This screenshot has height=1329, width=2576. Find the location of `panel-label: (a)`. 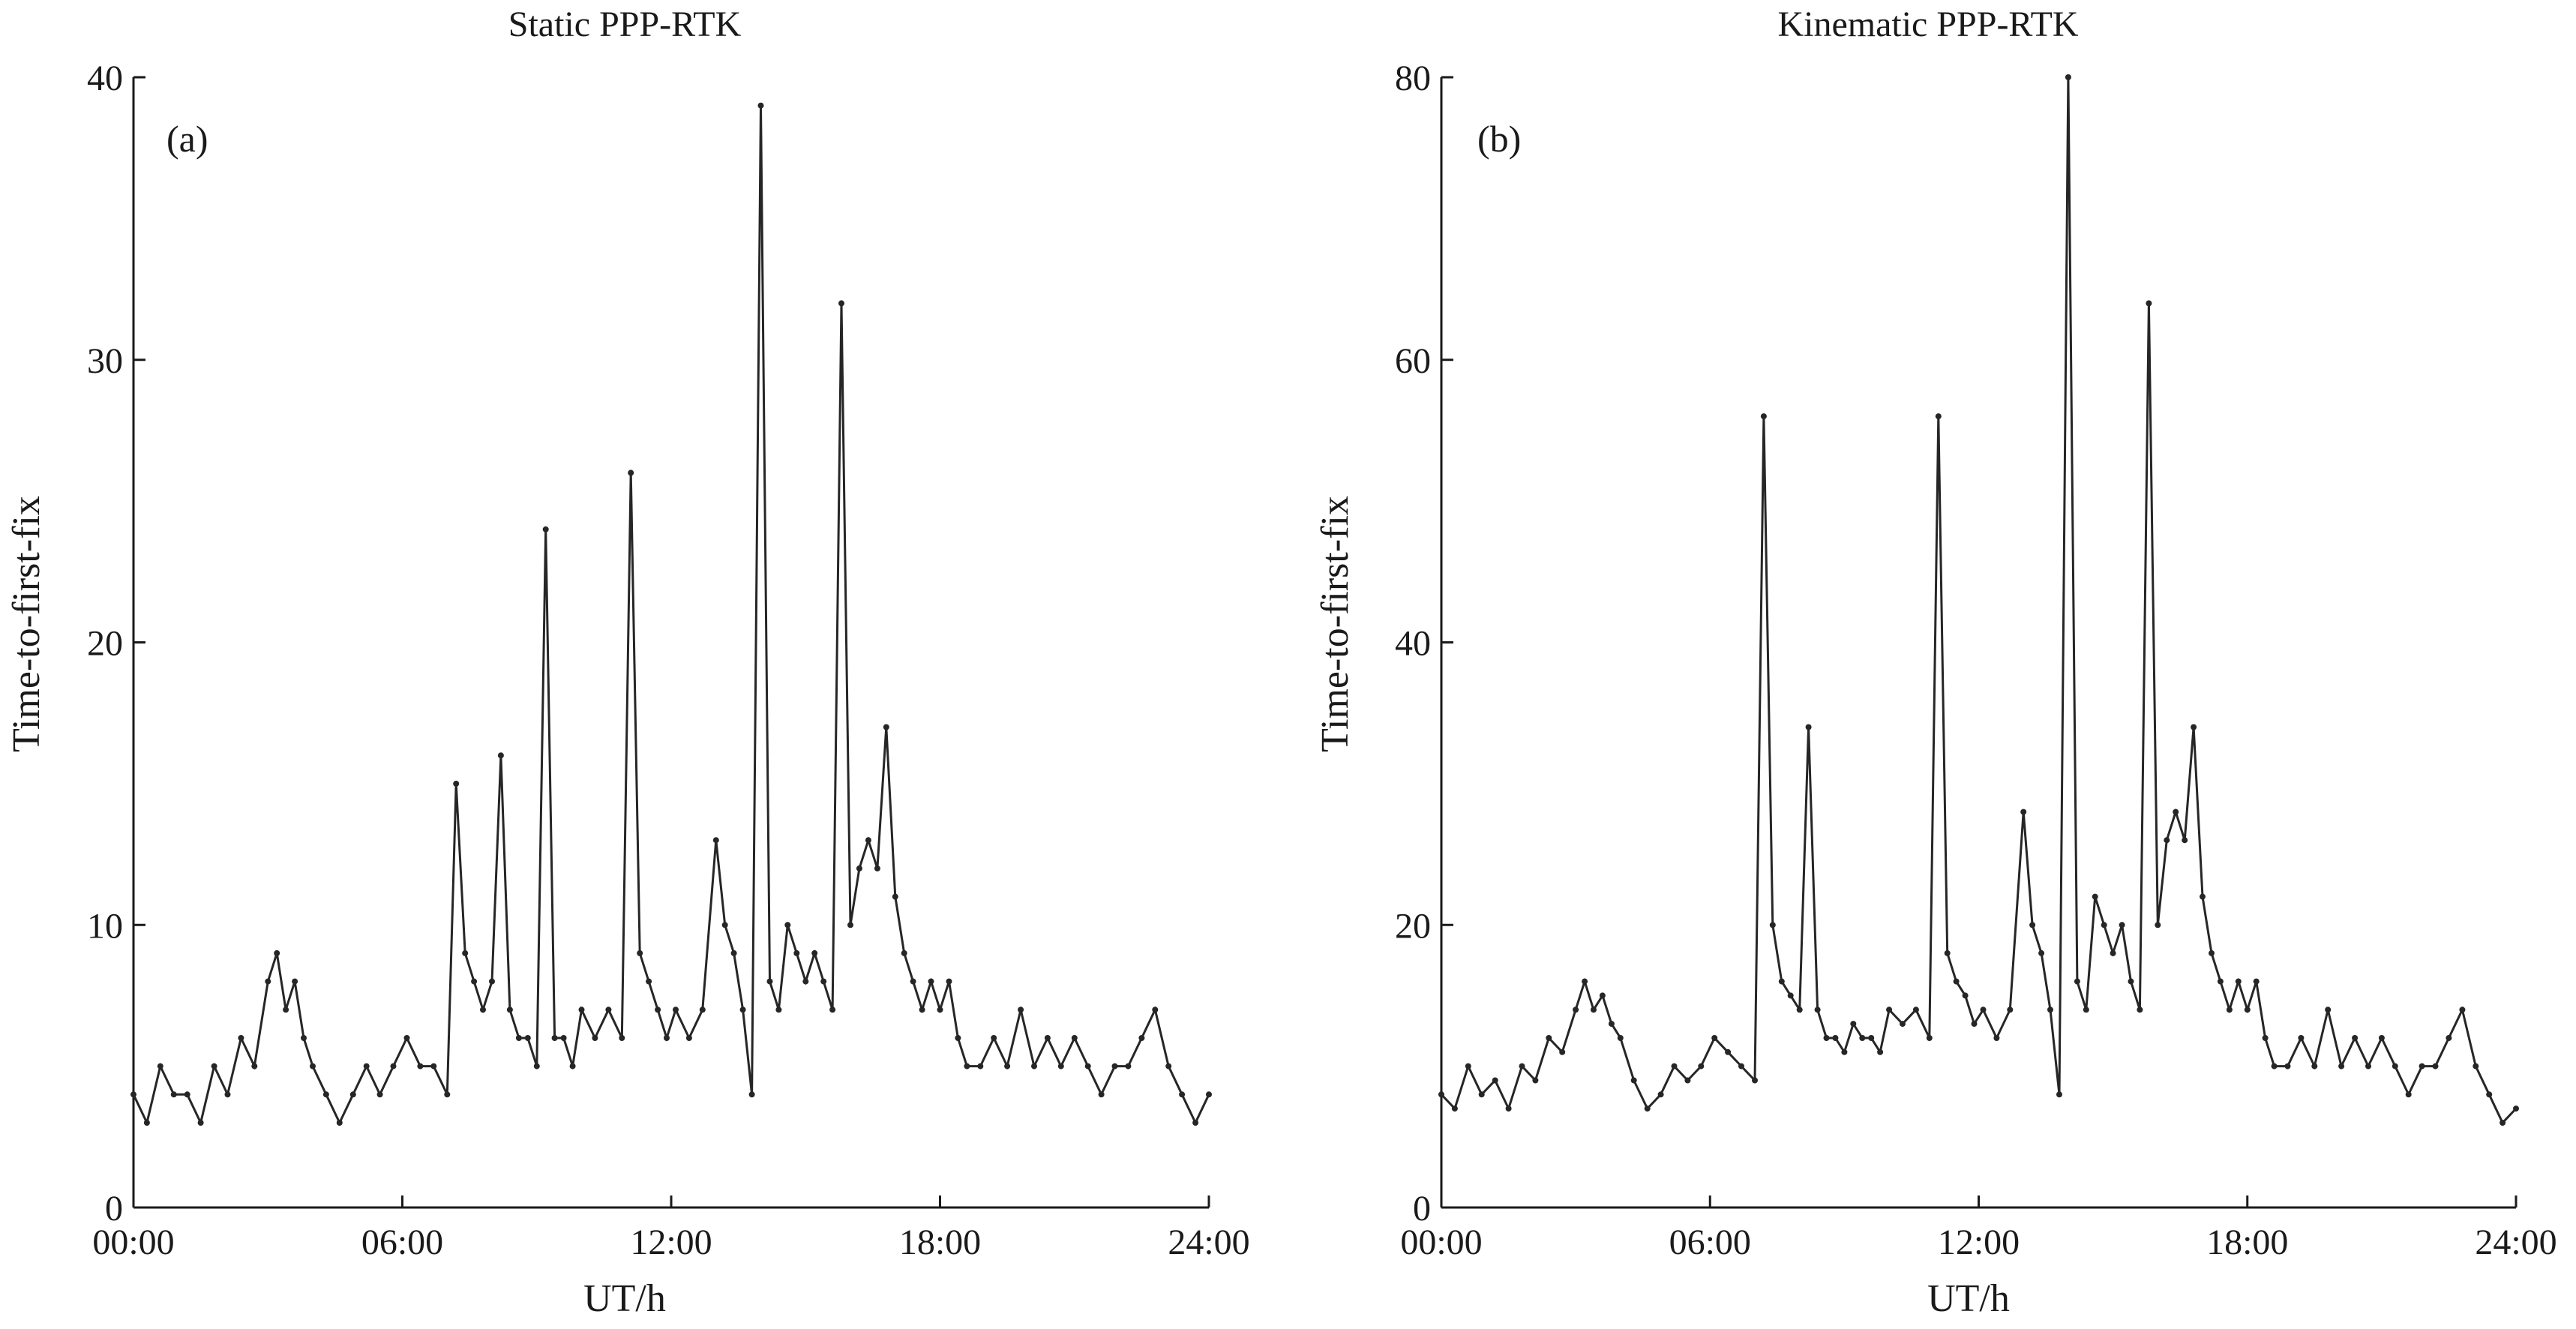

panel-label: (a) is located at coordinates (187, 139).